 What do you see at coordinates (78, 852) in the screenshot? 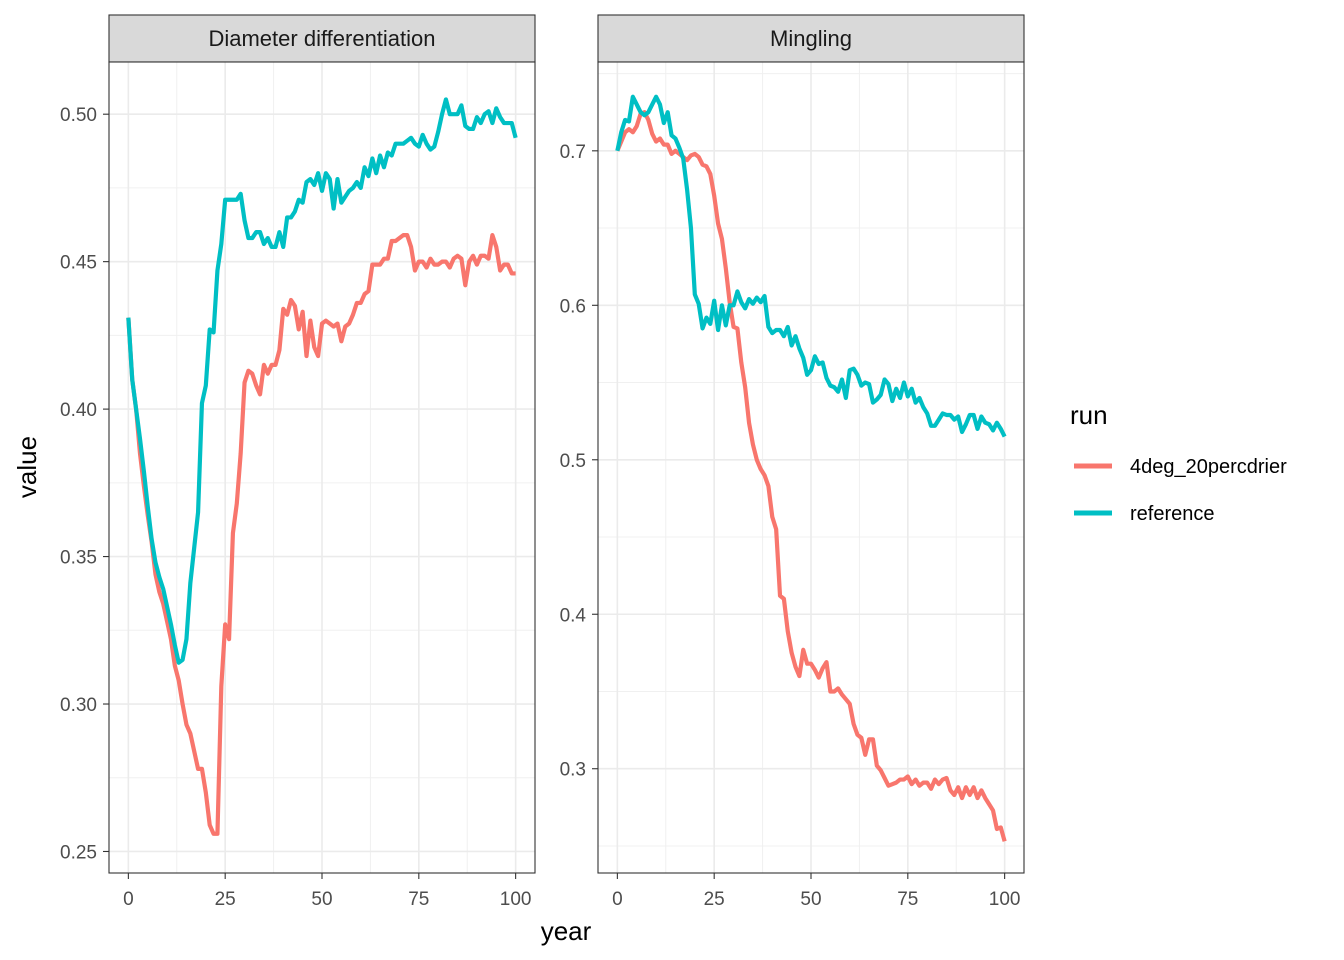
I see `y-tick-label: 0.25` at bounding box center [78, 852].